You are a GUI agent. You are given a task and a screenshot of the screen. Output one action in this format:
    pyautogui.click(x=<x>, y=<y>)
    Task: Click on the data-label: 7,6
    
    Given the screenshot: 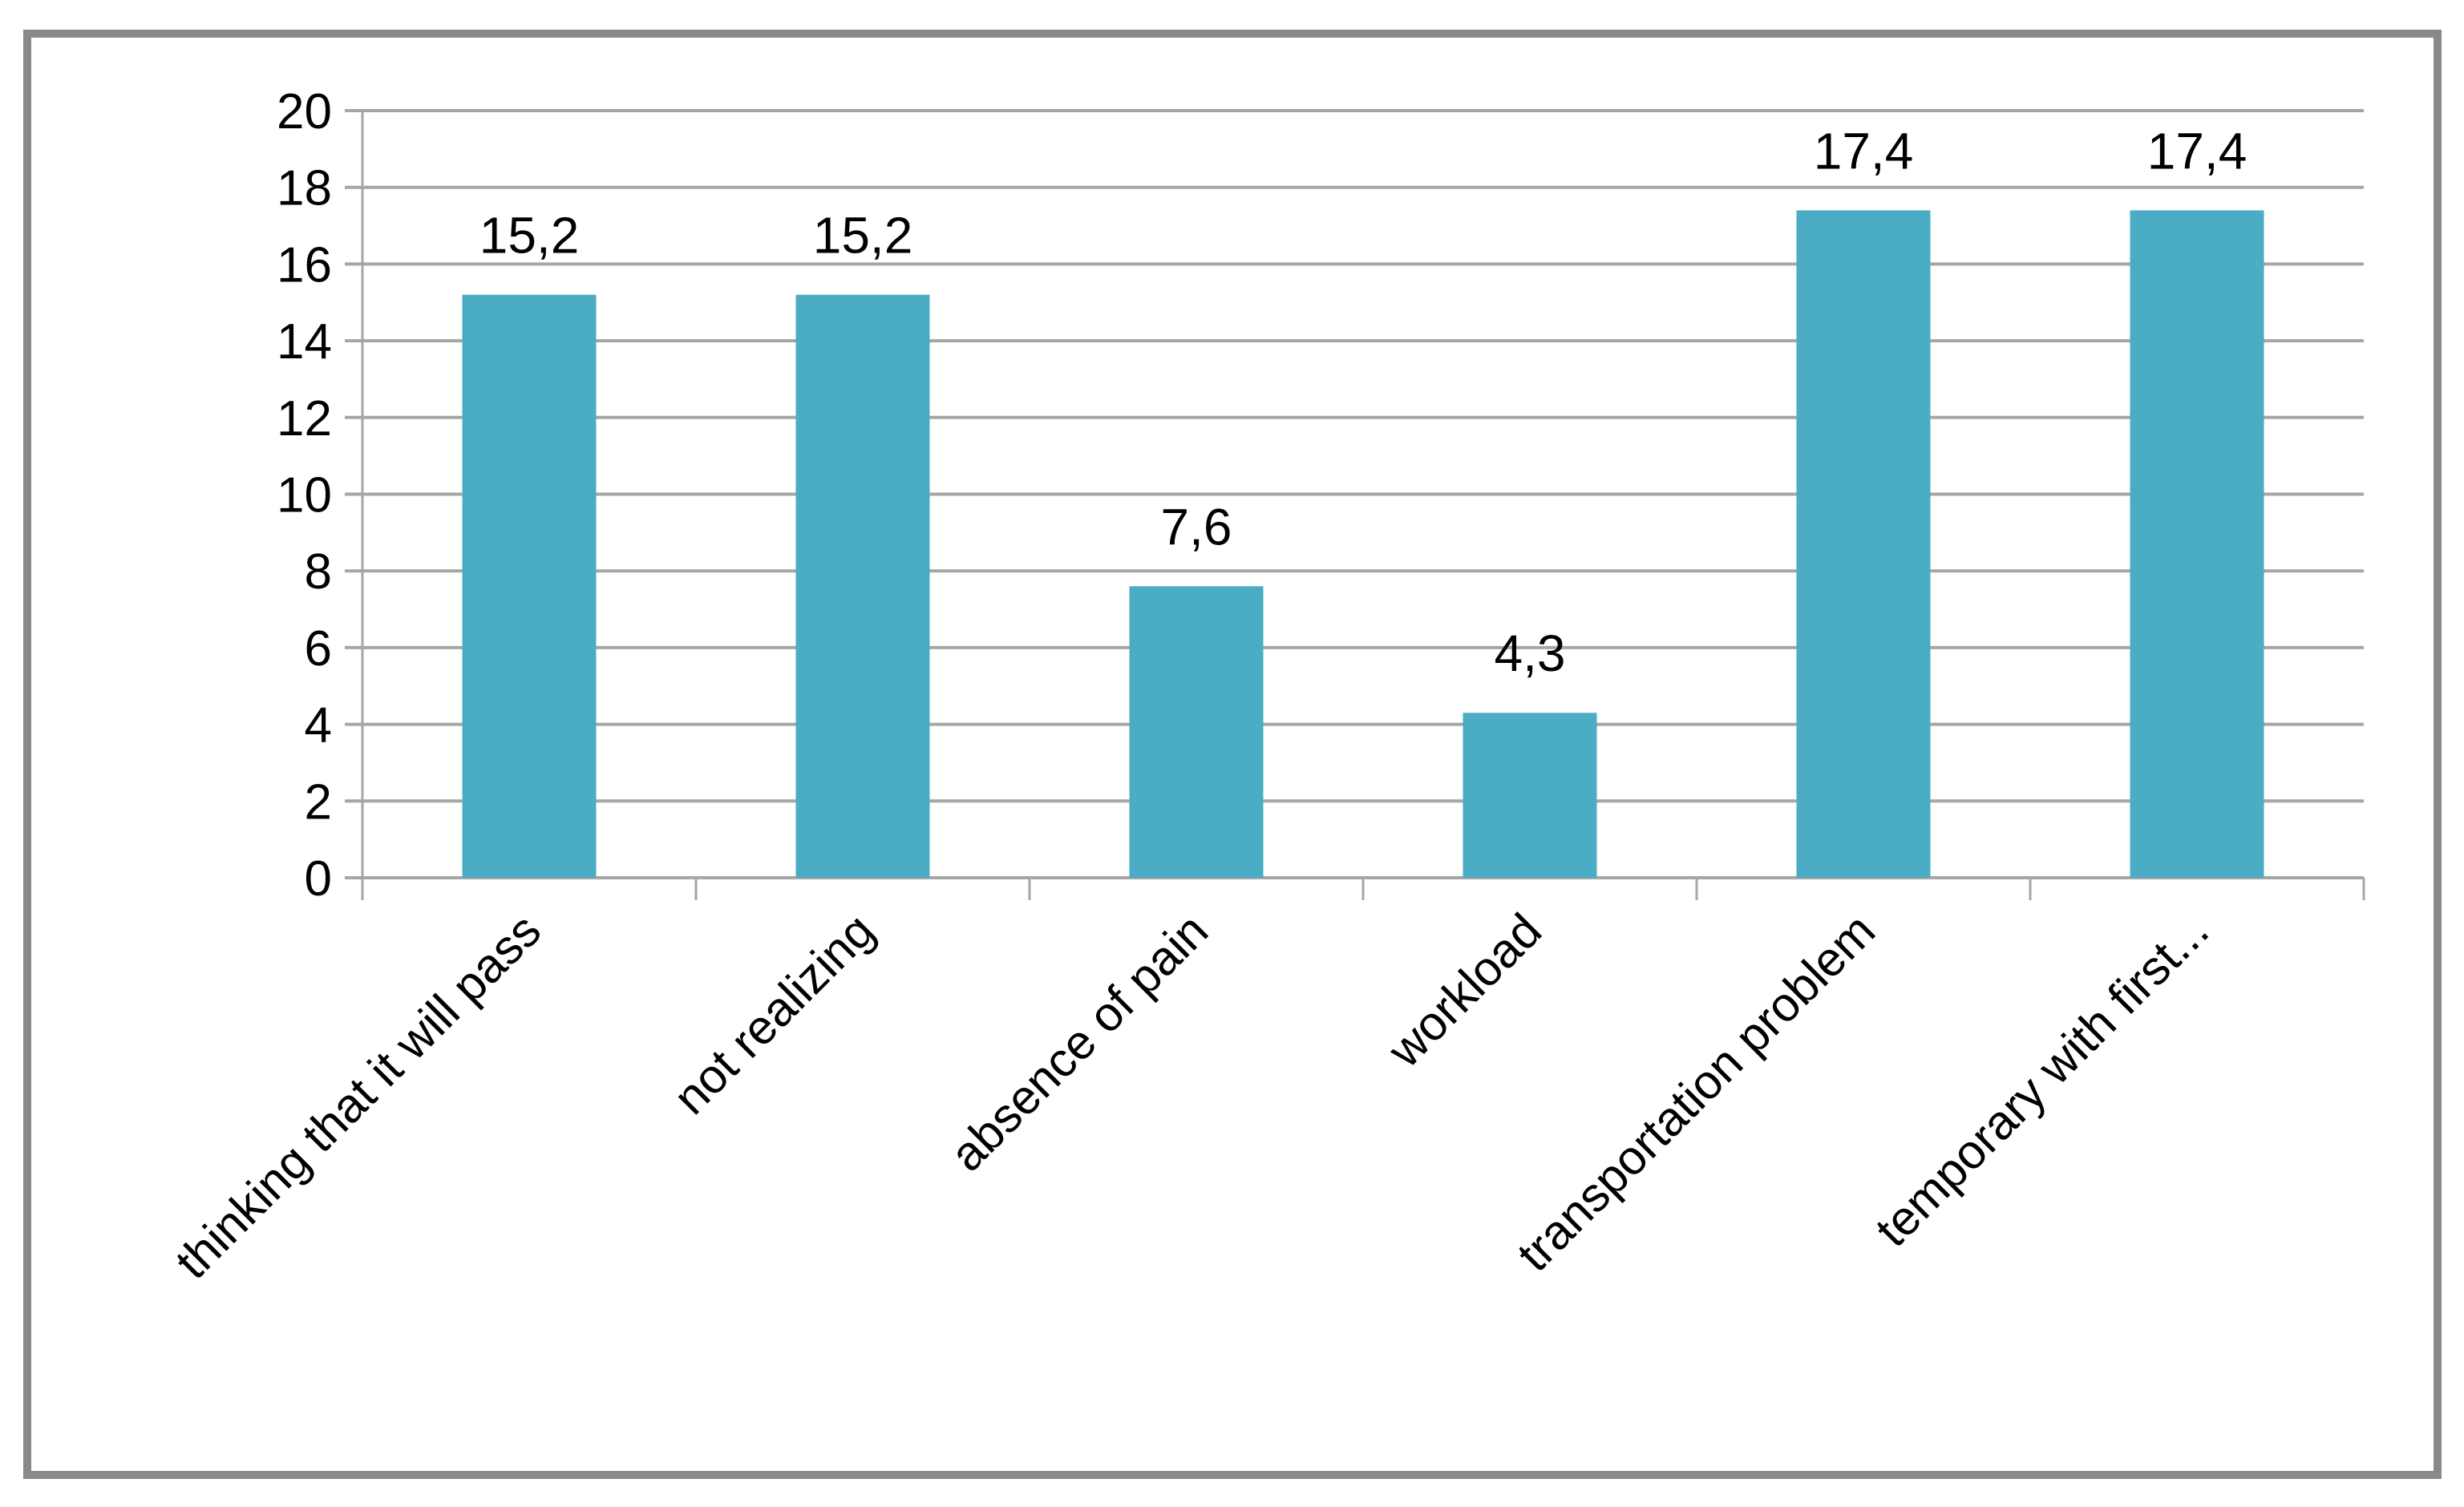 What is the action you would take?
    pyautogui.click(x=1196, y=527)
    